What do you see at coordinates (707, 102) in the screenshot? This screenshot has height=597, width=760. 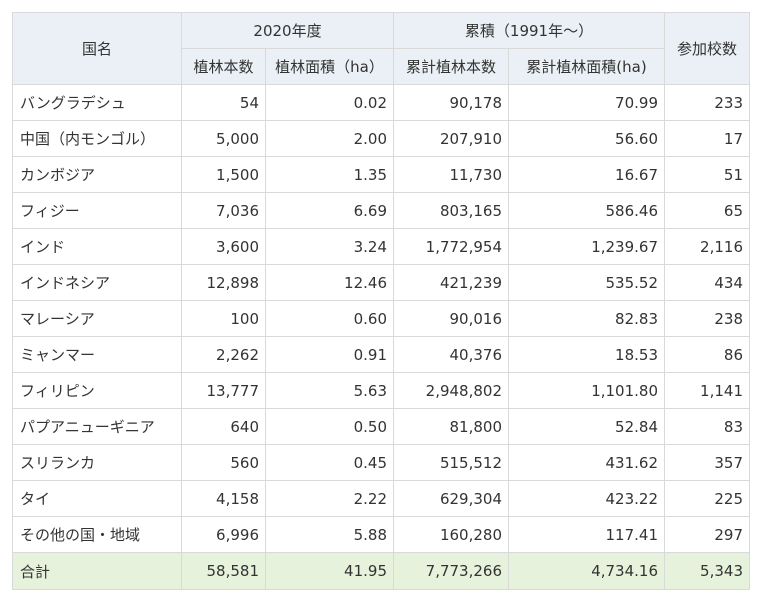 I see `schools-cell: 233` at bounding box center [707, 102].